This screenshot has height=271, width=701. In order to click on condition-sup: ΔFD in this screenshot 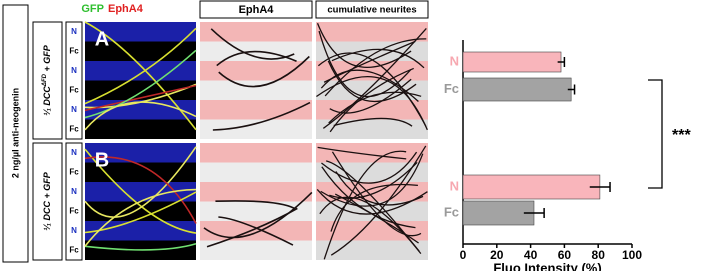, I will do `click(45, 80)`.